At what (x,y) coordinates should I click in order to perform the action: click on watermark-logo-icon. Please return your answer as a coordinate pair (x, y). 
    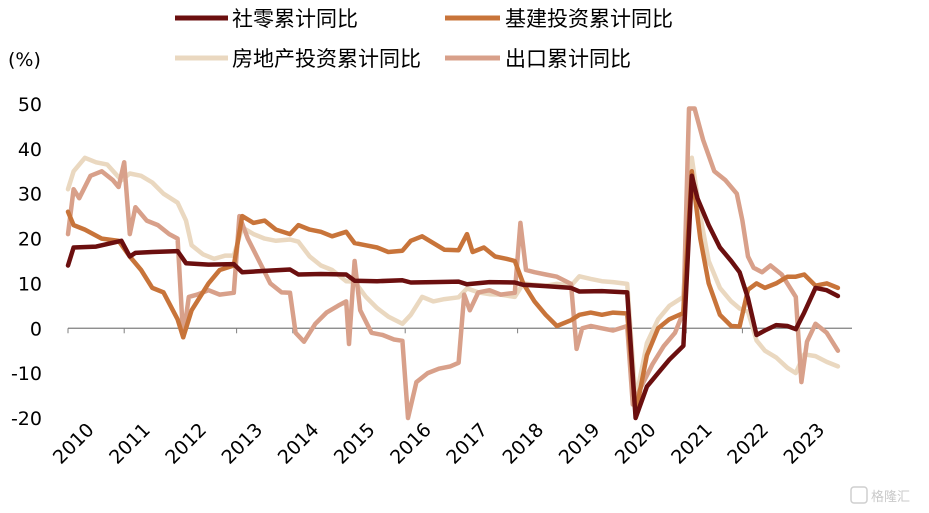
    Looking at the image, I should click on (859, 495).